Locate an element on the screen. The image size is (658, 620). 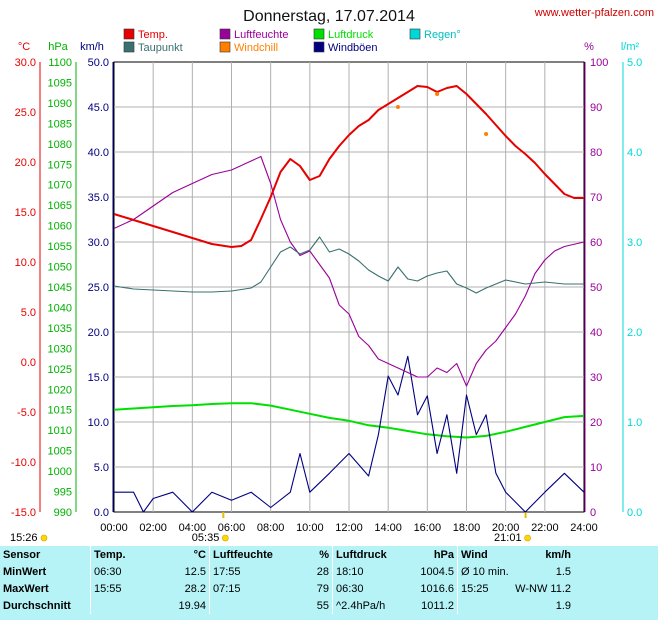
legend-label: Windchill is located at coordinates (256, 48).